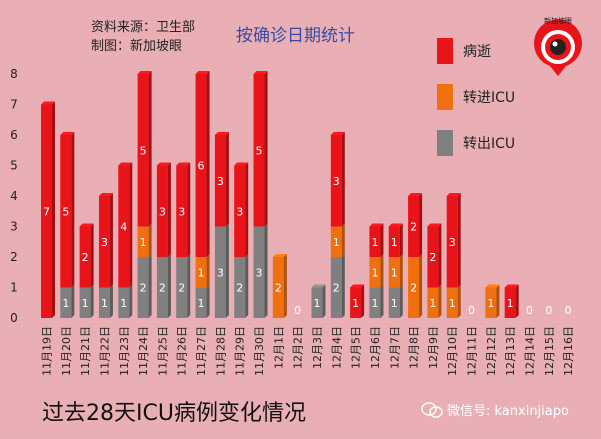 The image size is (601, 439). What do you see at coordinates (85, 351) in the screenshot?
I see `x-tick-label: 11月21日` at bounding box center [85, 351].